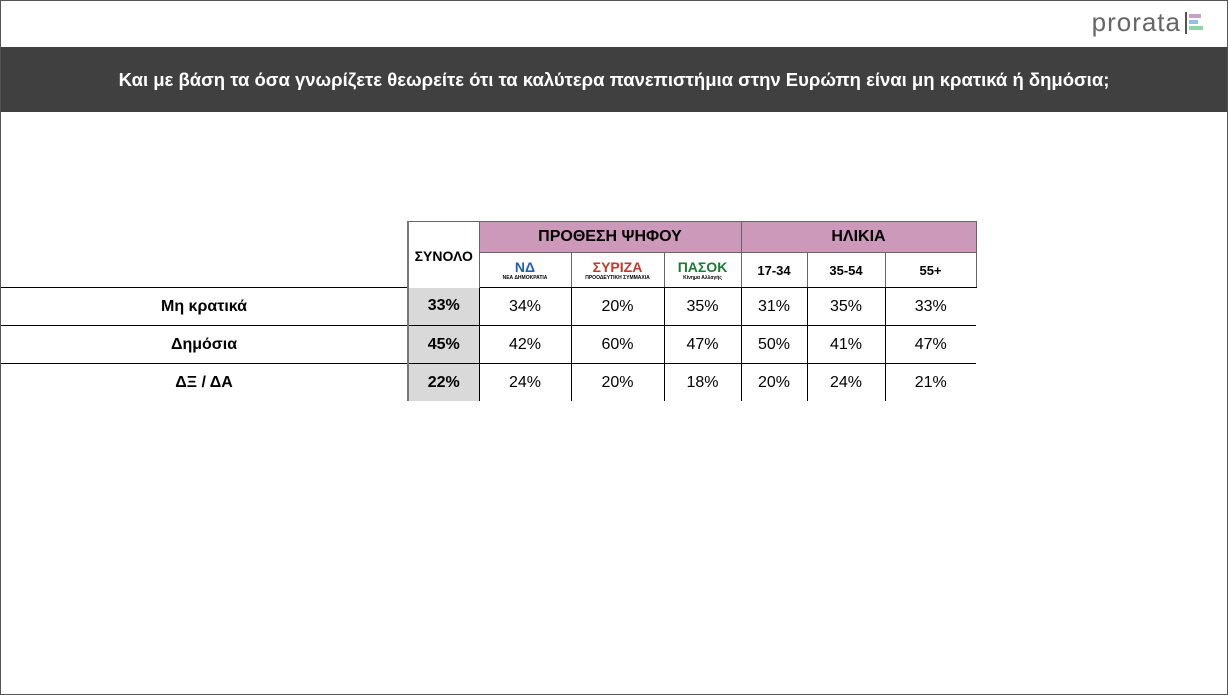 This screenshot has width=1228, height=695. What do you see at coordinates (617, 277) in the screenshot?
I see `party-subtitle: ΠΡΟΟΔΕΥΤΙΚΗ ΣΥΜΜΑΧΙΑ` at bounding box center [617, 277].